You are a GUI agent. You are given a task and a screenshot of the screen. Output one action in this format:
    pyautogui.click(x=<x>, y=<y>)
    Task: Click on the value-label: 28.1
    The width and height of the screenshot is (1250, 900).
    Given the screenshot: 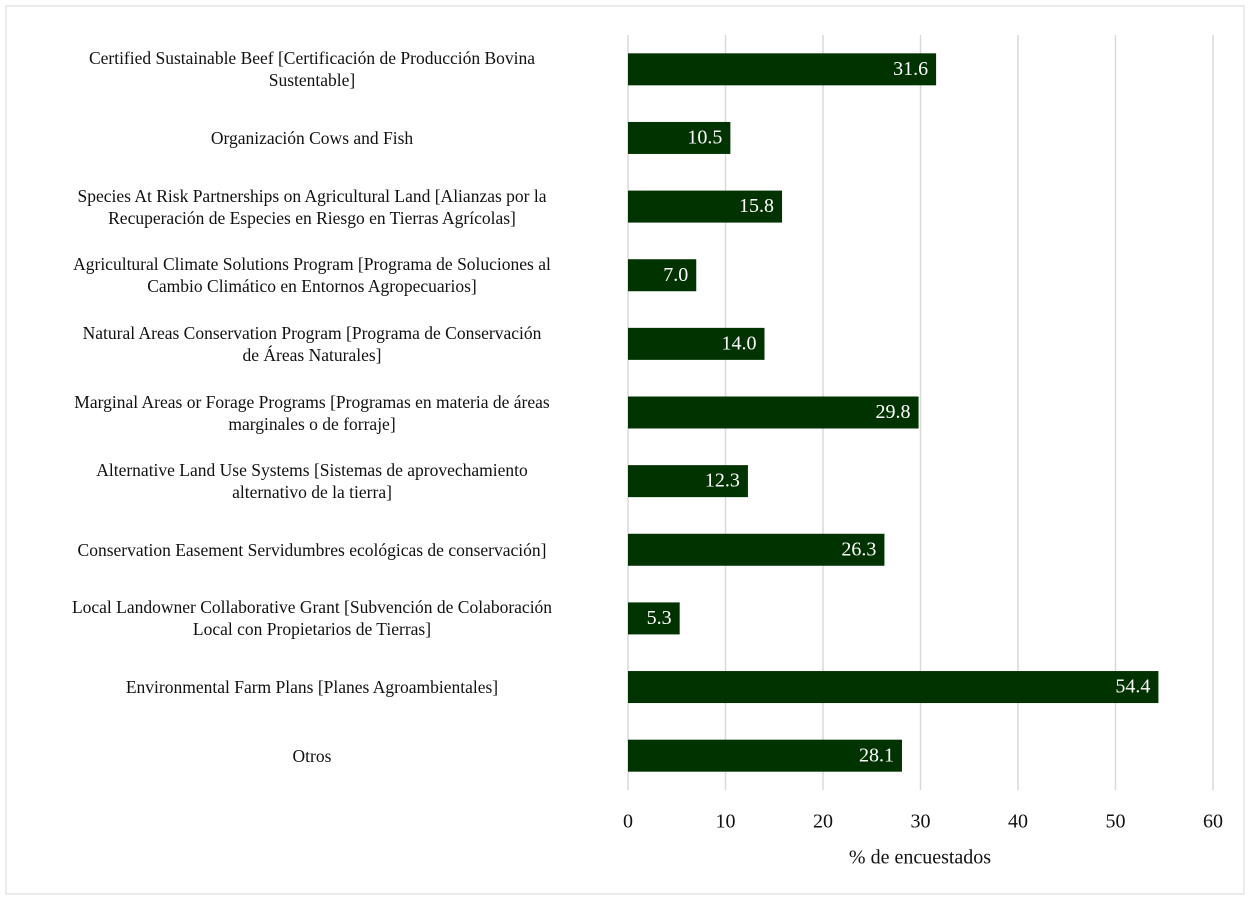 What is the action you would take?
    pyautogui.click(x=876, y=755)
    